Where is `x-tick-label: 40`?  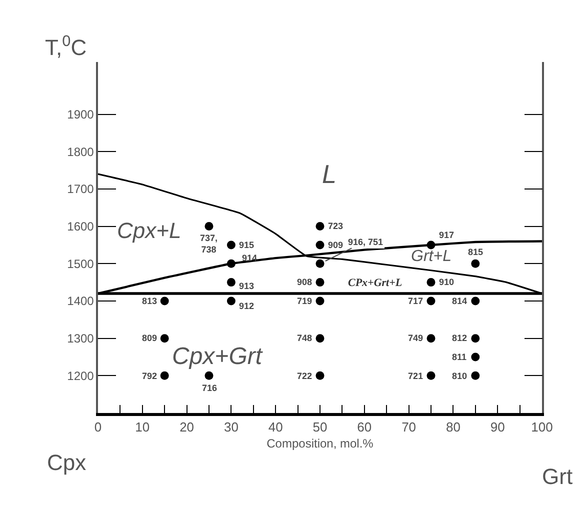 x-tick-label: 40 is located at coordinates (275, 427).